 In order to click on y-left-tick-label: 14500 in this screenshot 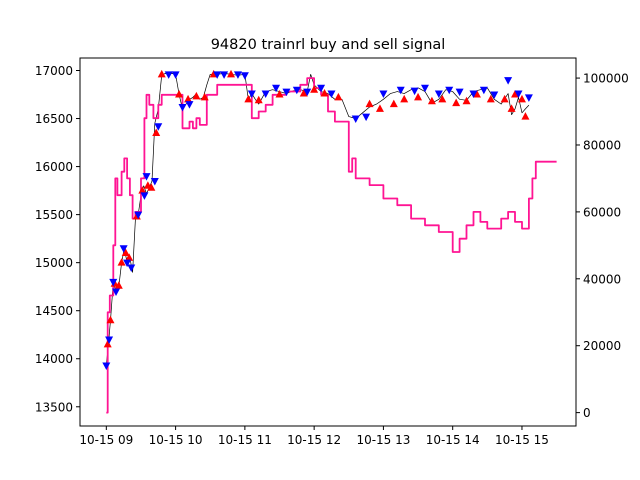, I will do `click(54, 311)`.